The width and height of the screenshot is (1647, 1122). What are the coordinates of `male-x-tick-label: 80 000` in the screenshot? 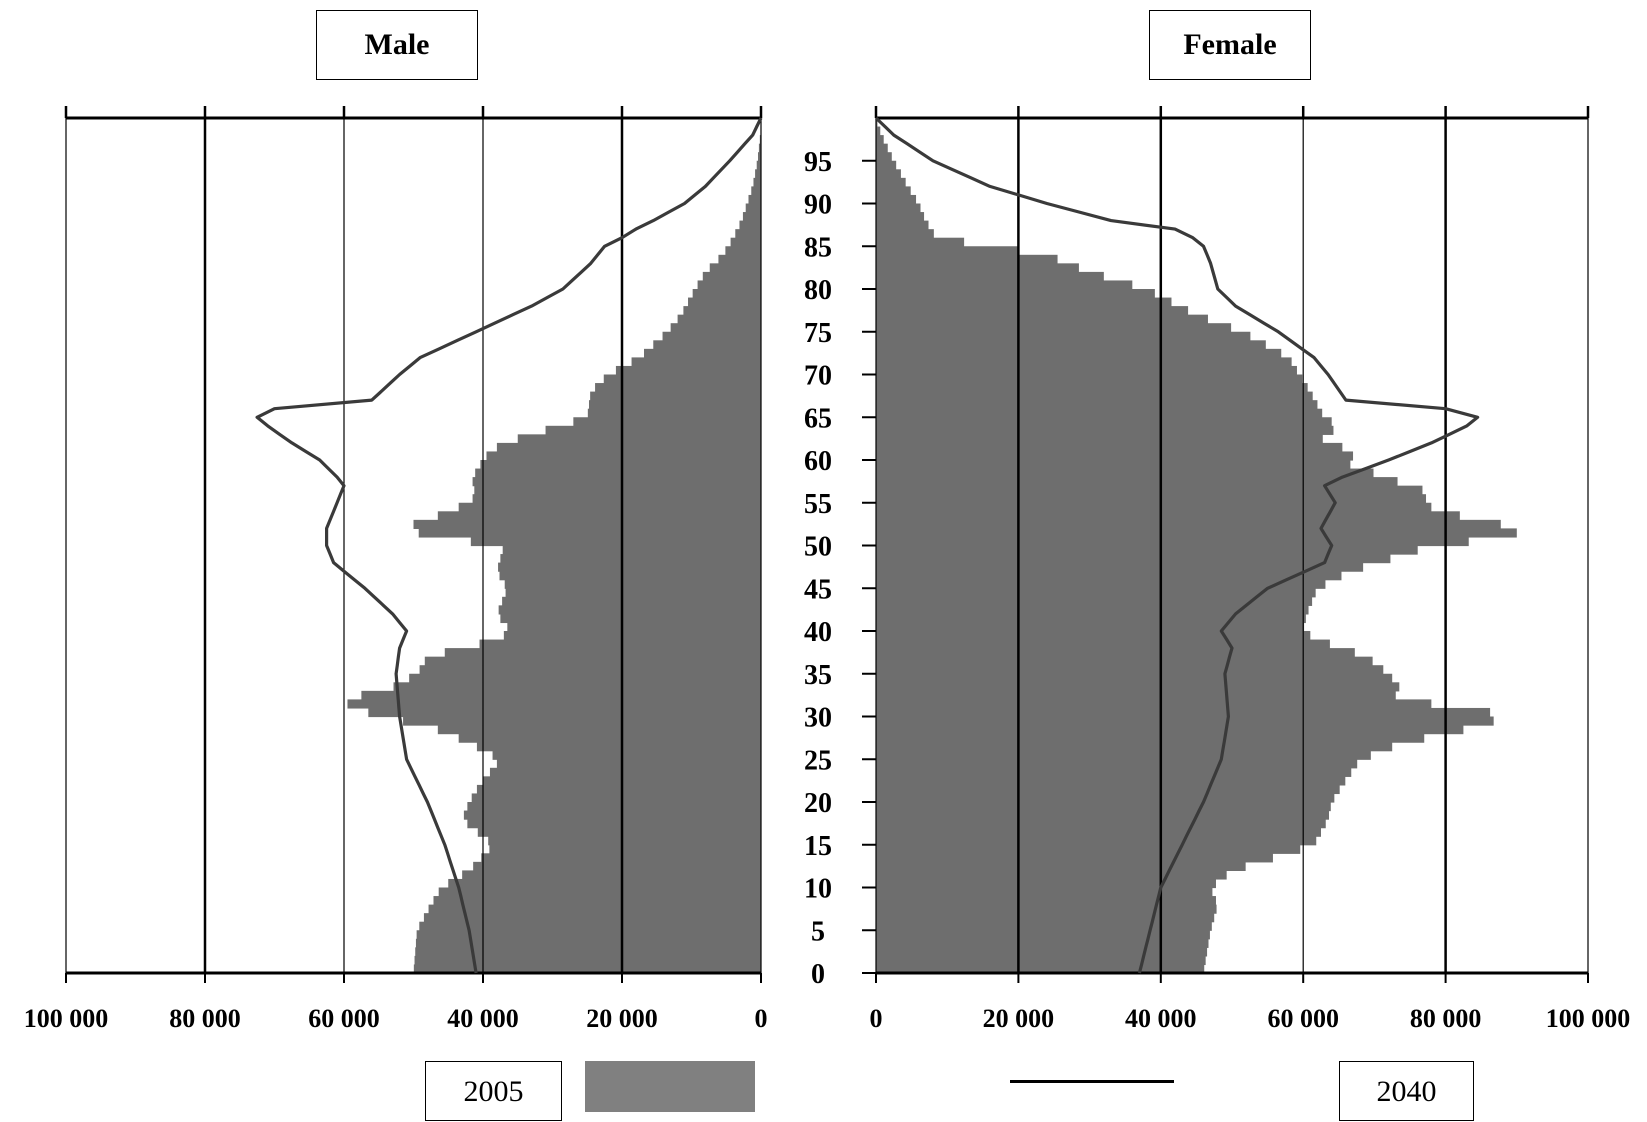 It's located at (205, 1018).